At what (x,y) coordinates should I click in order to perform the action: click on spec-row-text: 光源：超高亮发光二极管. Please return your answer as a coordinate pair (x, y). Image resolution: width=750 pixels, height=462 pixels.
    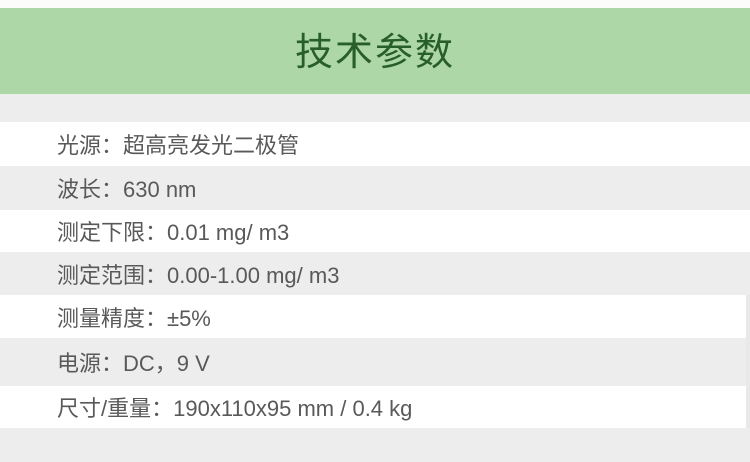
    Looking at the image, I should click on (178, 145).